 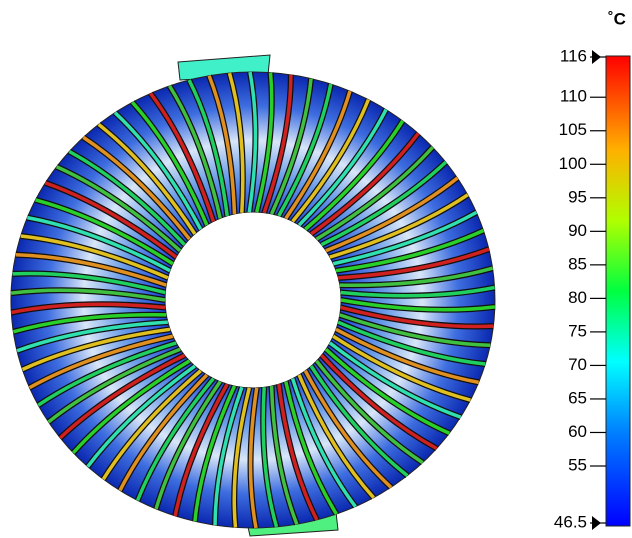 I want to click on tick-label: 46.5, so click(x=570, y=521).